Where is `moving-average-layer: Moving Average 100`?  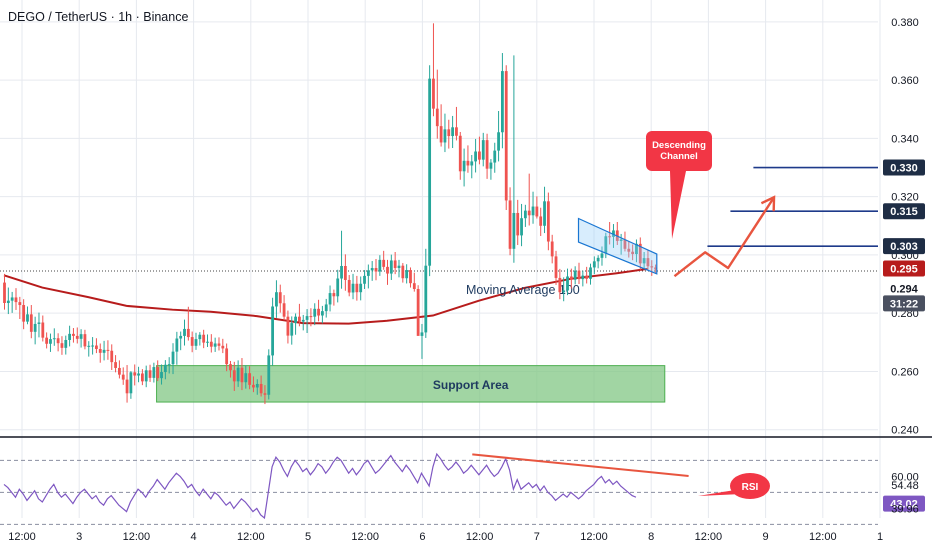
moving-average-layer: Moving Average 100 is located at coordinates (325, 296).